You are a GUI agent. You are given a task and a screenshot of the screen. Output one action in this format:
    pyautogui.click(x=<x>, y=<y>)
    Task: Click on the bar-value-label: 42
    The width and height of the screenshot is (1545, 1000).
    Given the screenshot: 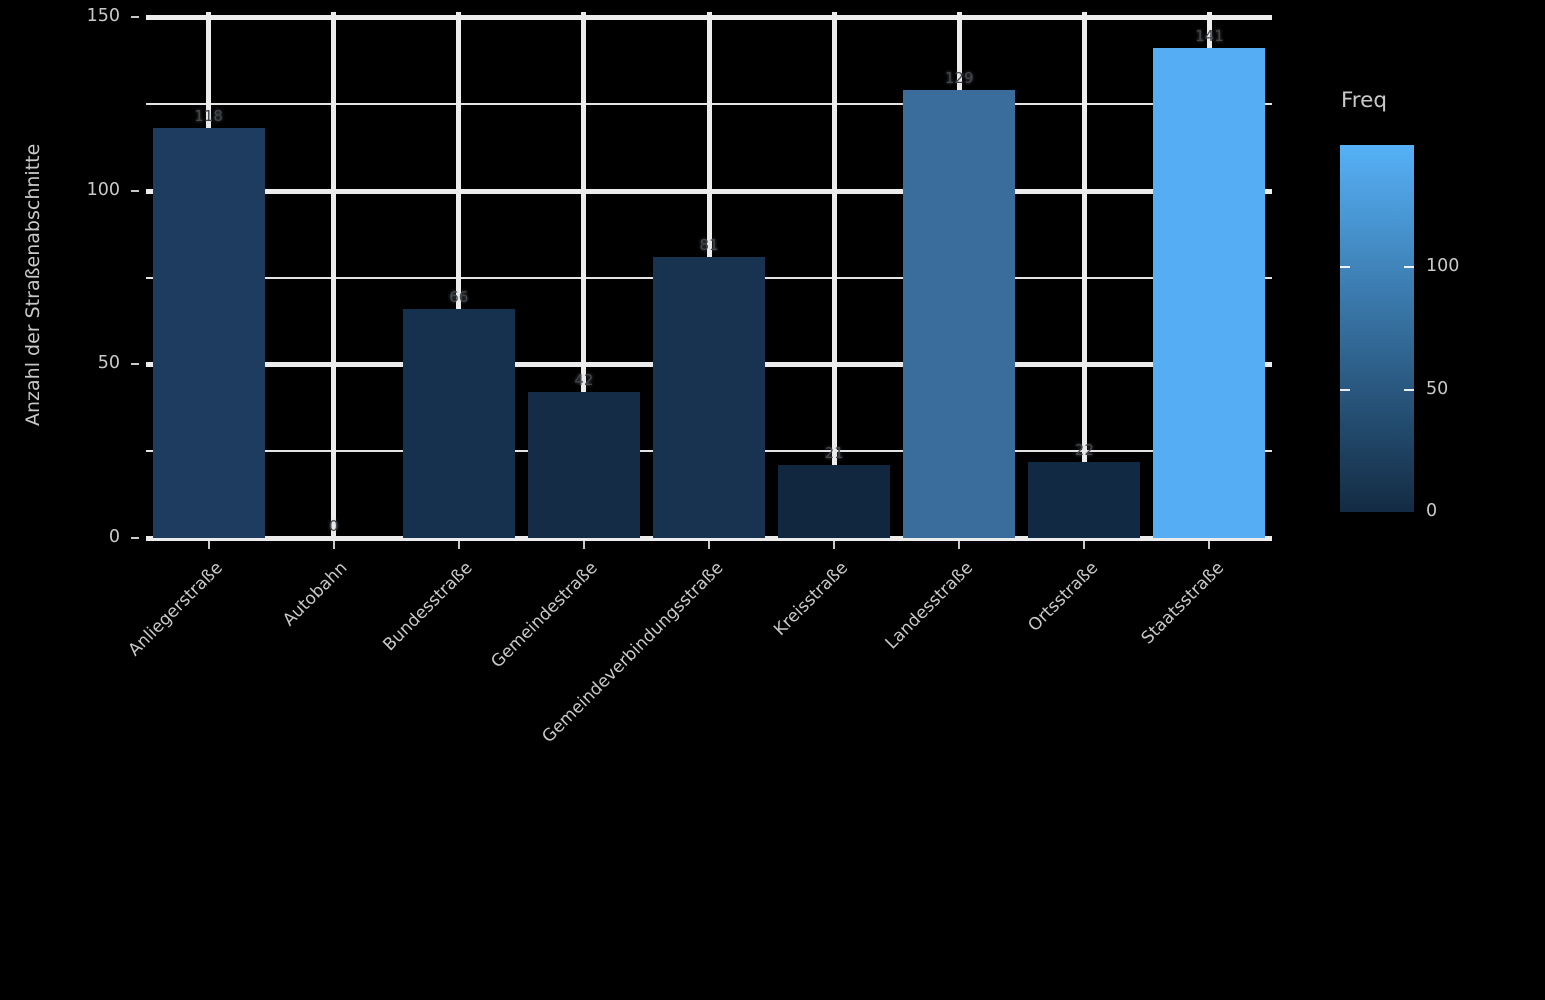 What is the action you would take?
    pyautogui.click(x=584, y=380)
    